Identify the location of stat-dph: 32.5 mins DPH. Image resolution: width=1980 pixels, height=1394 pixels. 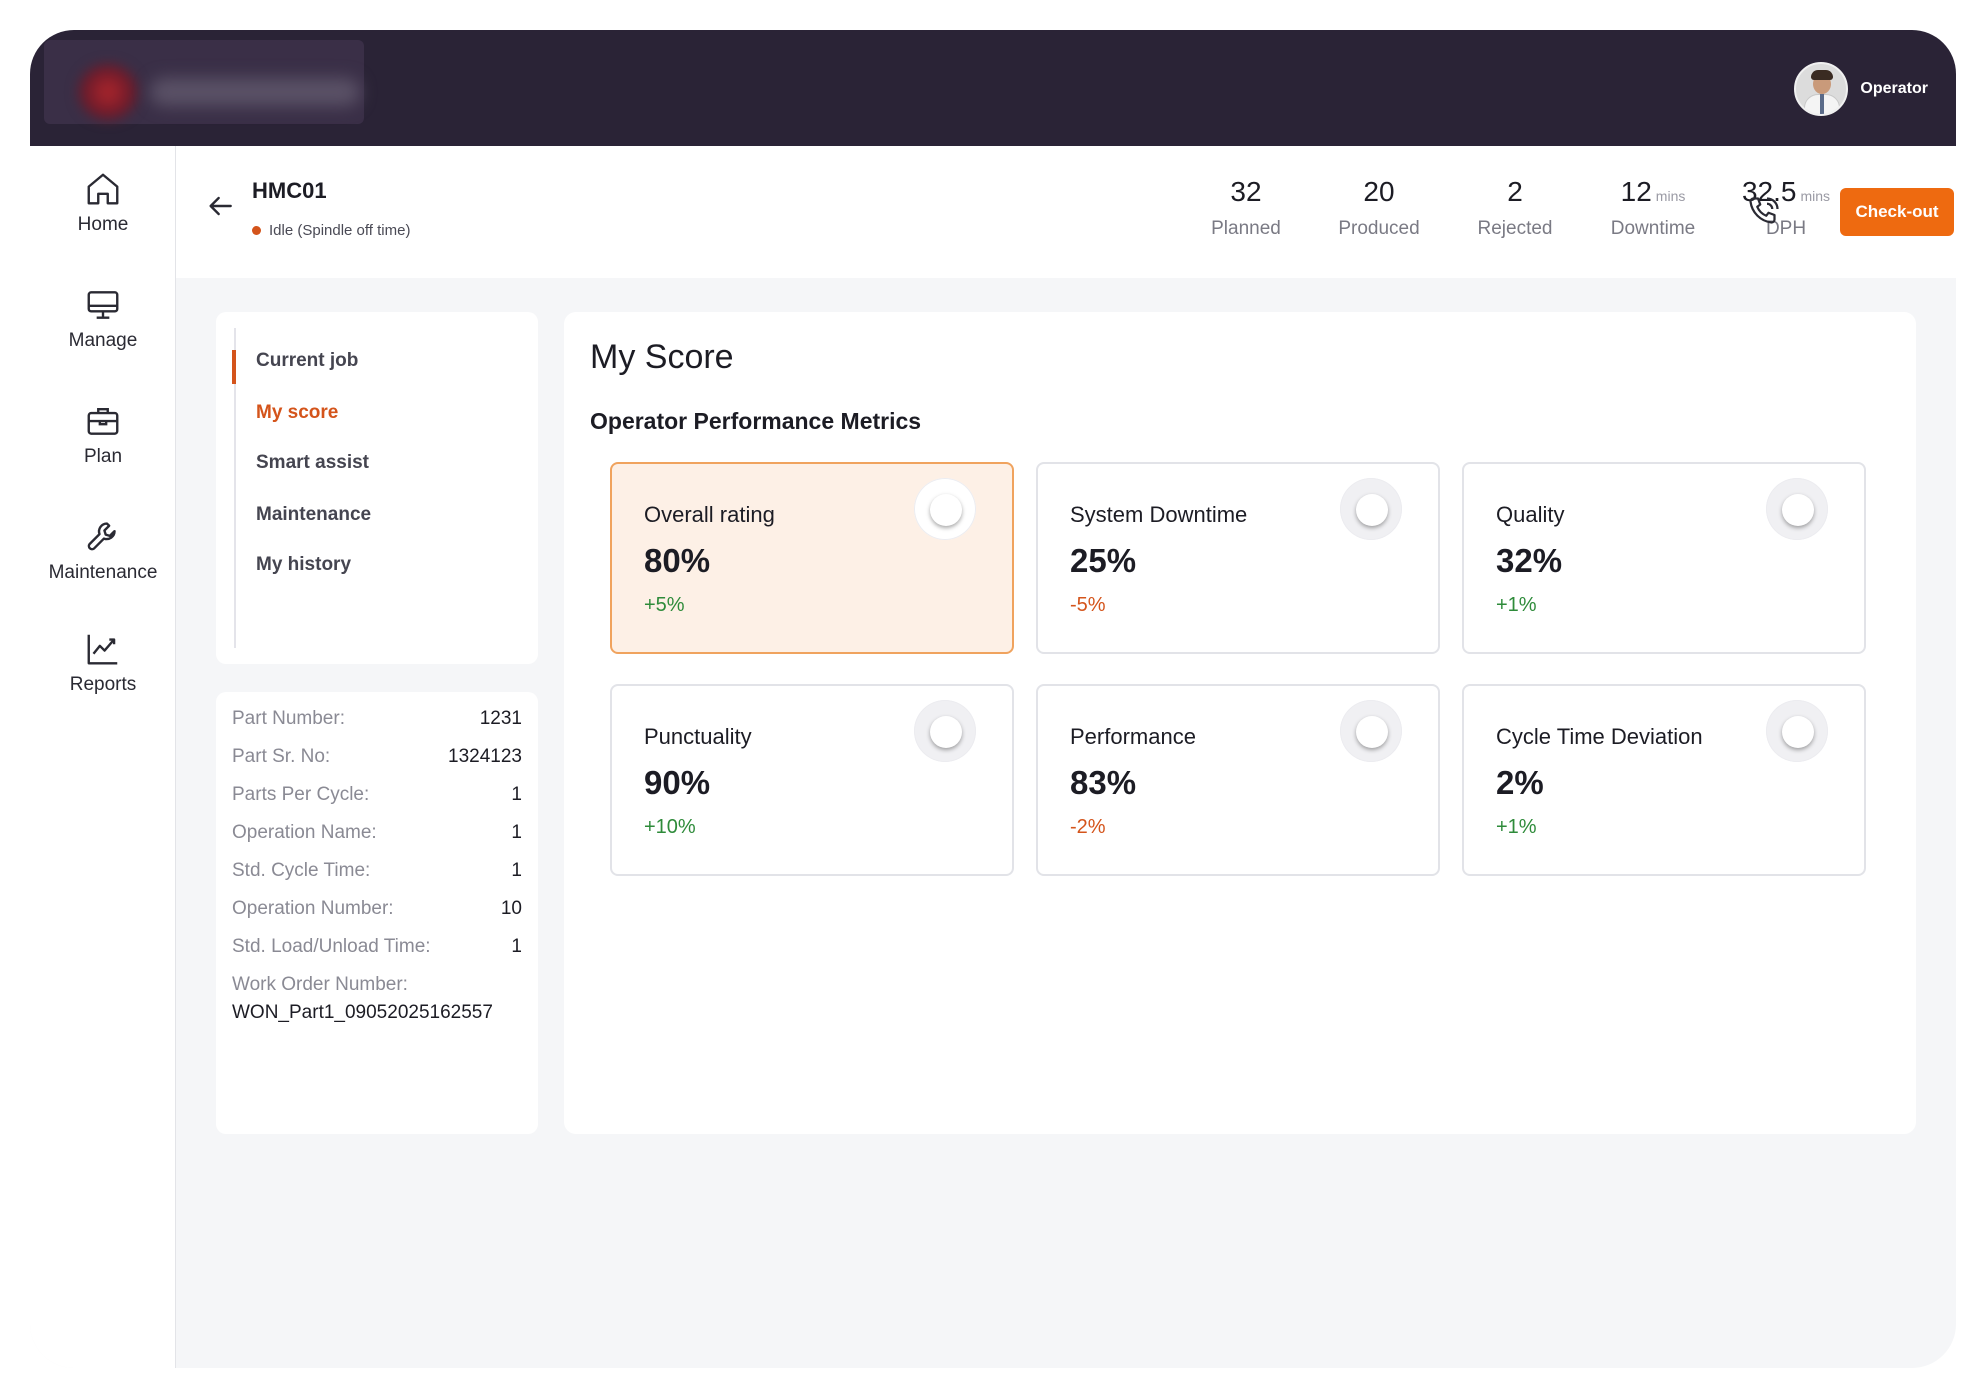
(1786, 208).